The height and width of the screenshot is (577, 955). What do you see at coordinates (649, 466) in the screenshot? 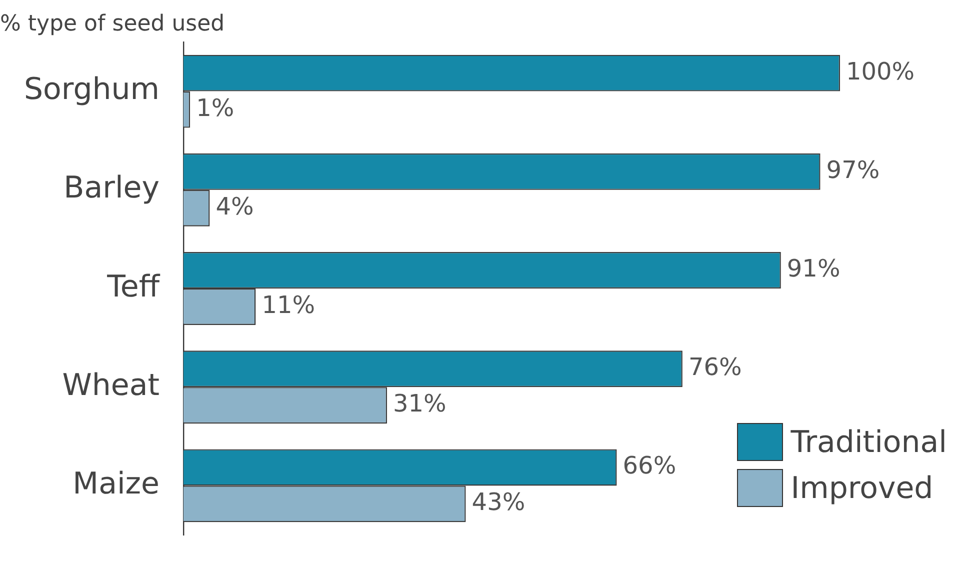
I see `data-label: 66%` at bounding box center [649, 466].